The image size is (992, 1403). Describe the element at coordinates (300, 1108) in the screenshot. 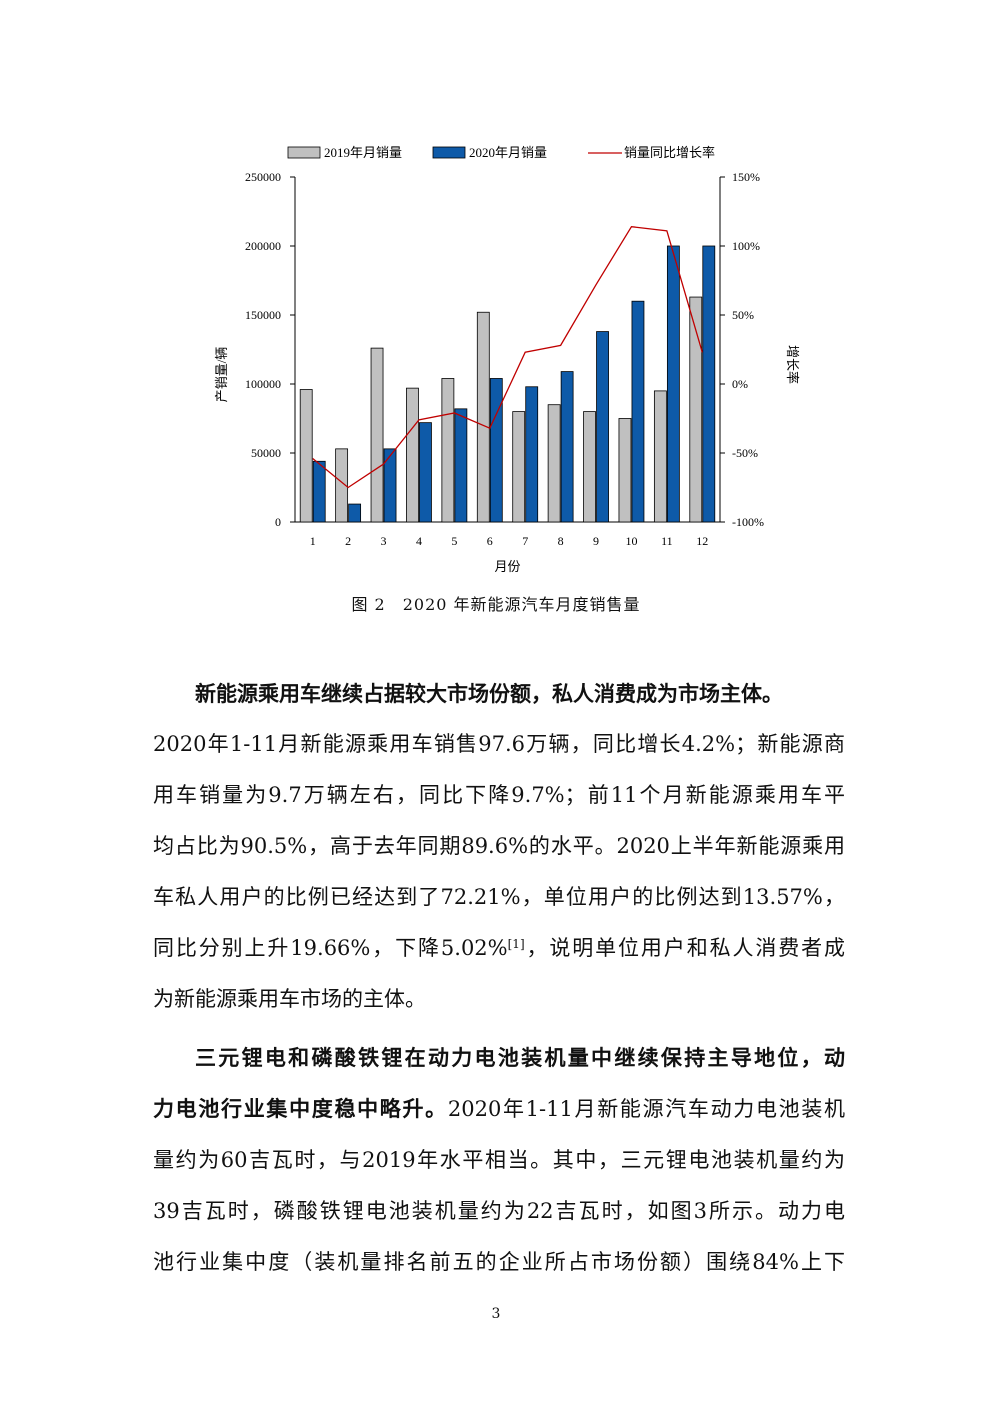

I see `para2-bold-line-2: 力电池行业集中度稳中略升。` at that location.